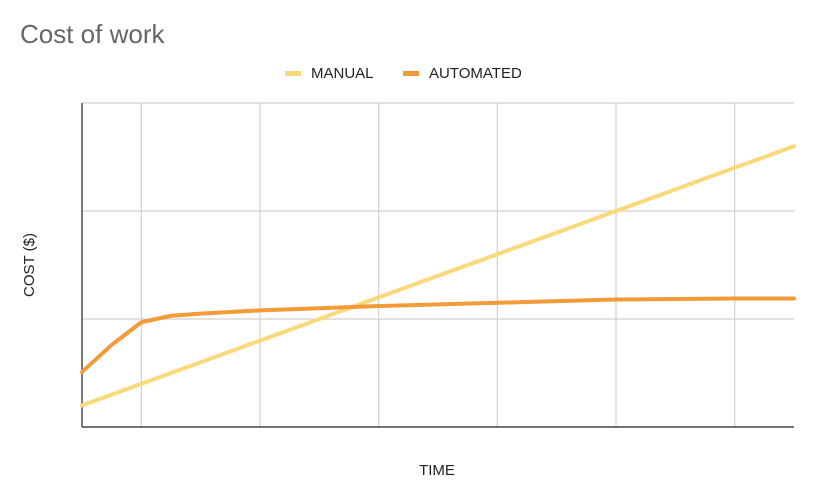 This screenshot has width=817, height=503. I want to click on legend-label: MANUAL, so click(342, 73).